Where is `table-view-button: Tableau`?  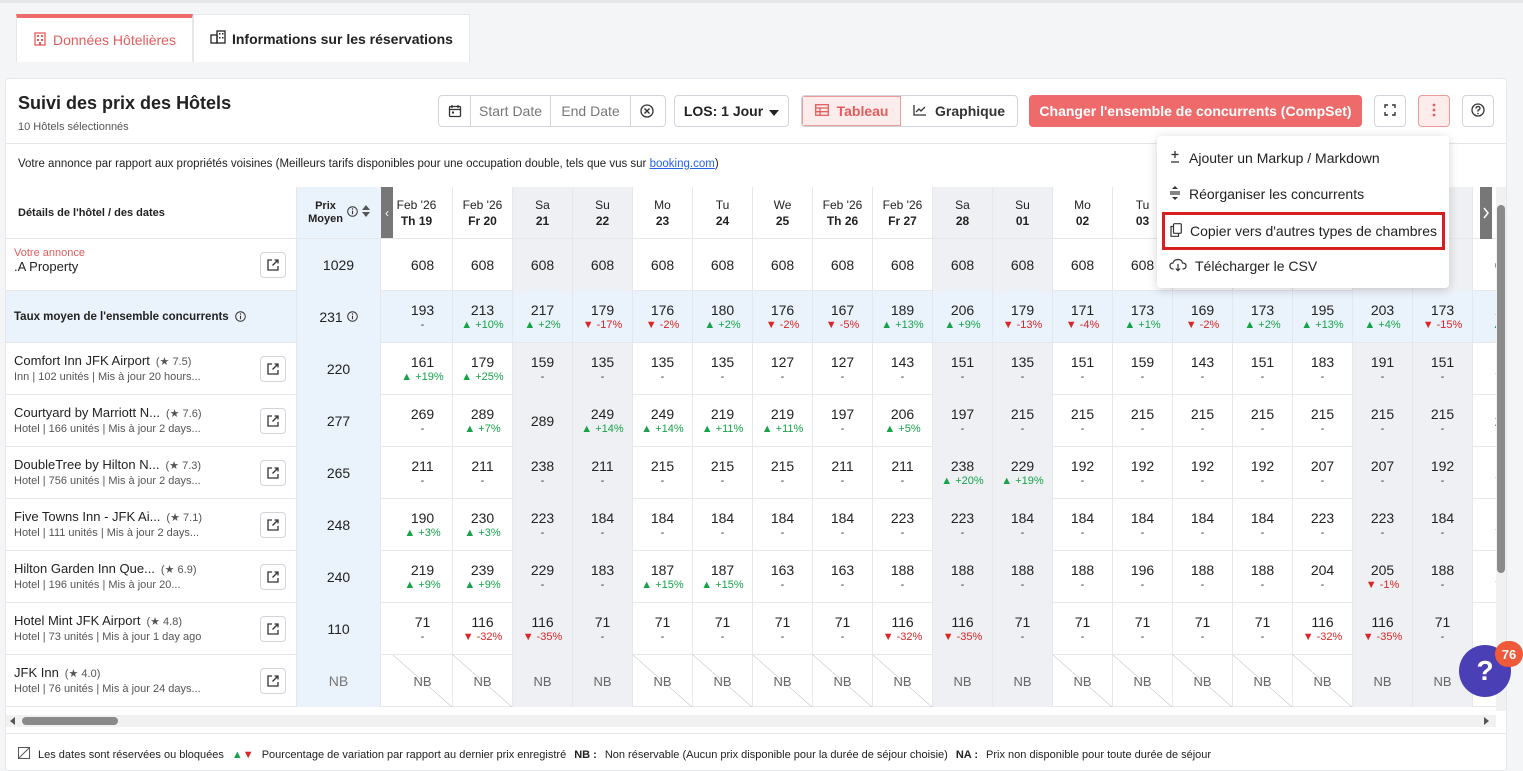
table-view-button: Tableau is located at coordinates (852, 111).